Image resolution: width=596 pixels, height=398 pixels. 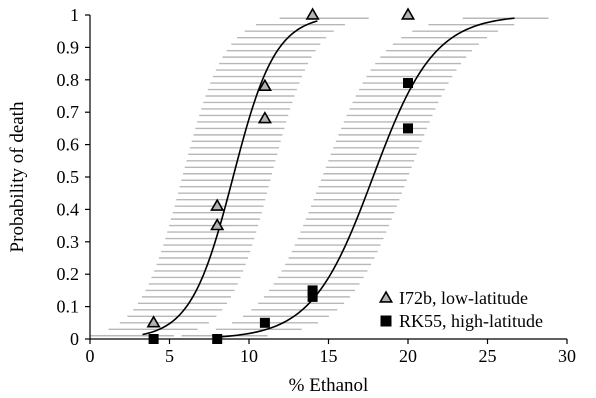 I want to click on y-tick-label: 0.6, so click(x=68, y=145).